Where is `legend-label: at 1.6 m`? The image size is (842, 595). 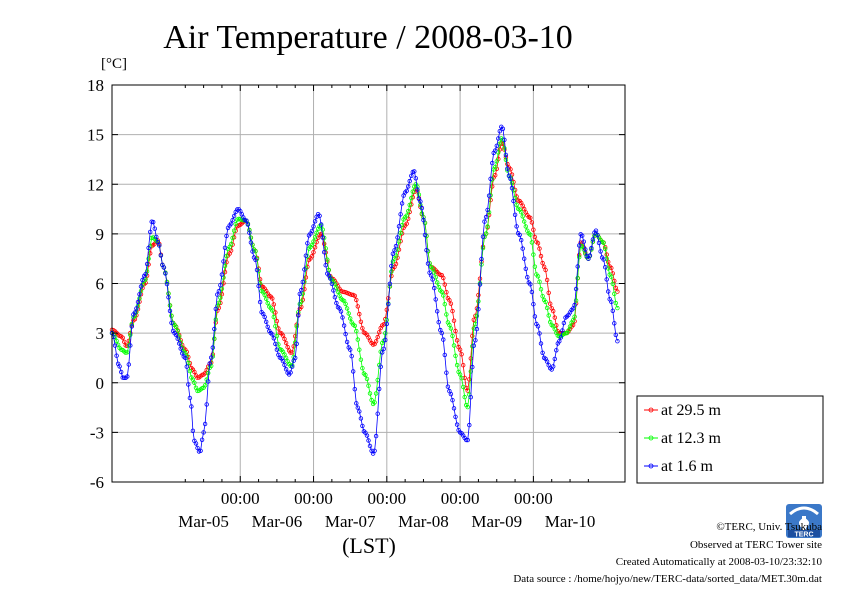 legend-label: at 1.6 m is located at coordinates (687, 466).